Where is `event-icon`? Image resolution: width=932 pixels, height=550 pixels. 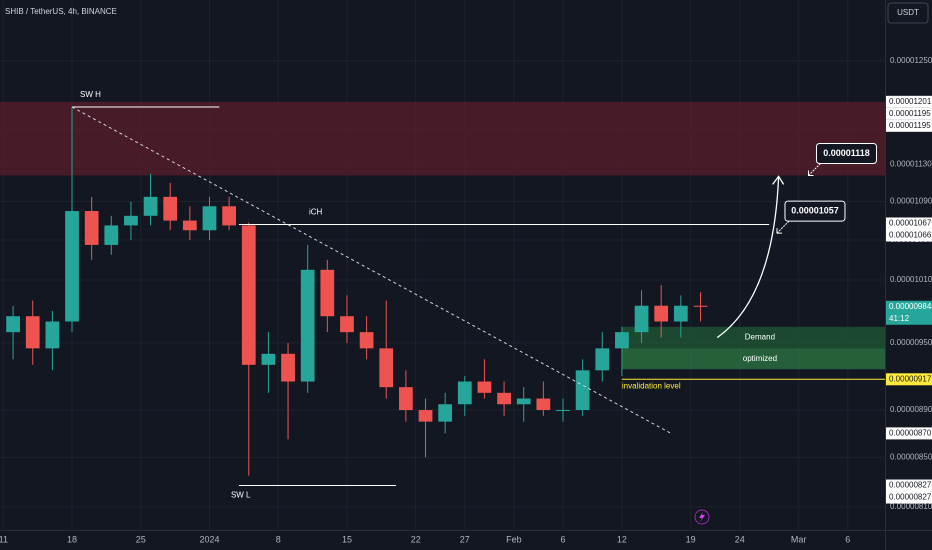
event-icon is located at coordinates (702, 517).